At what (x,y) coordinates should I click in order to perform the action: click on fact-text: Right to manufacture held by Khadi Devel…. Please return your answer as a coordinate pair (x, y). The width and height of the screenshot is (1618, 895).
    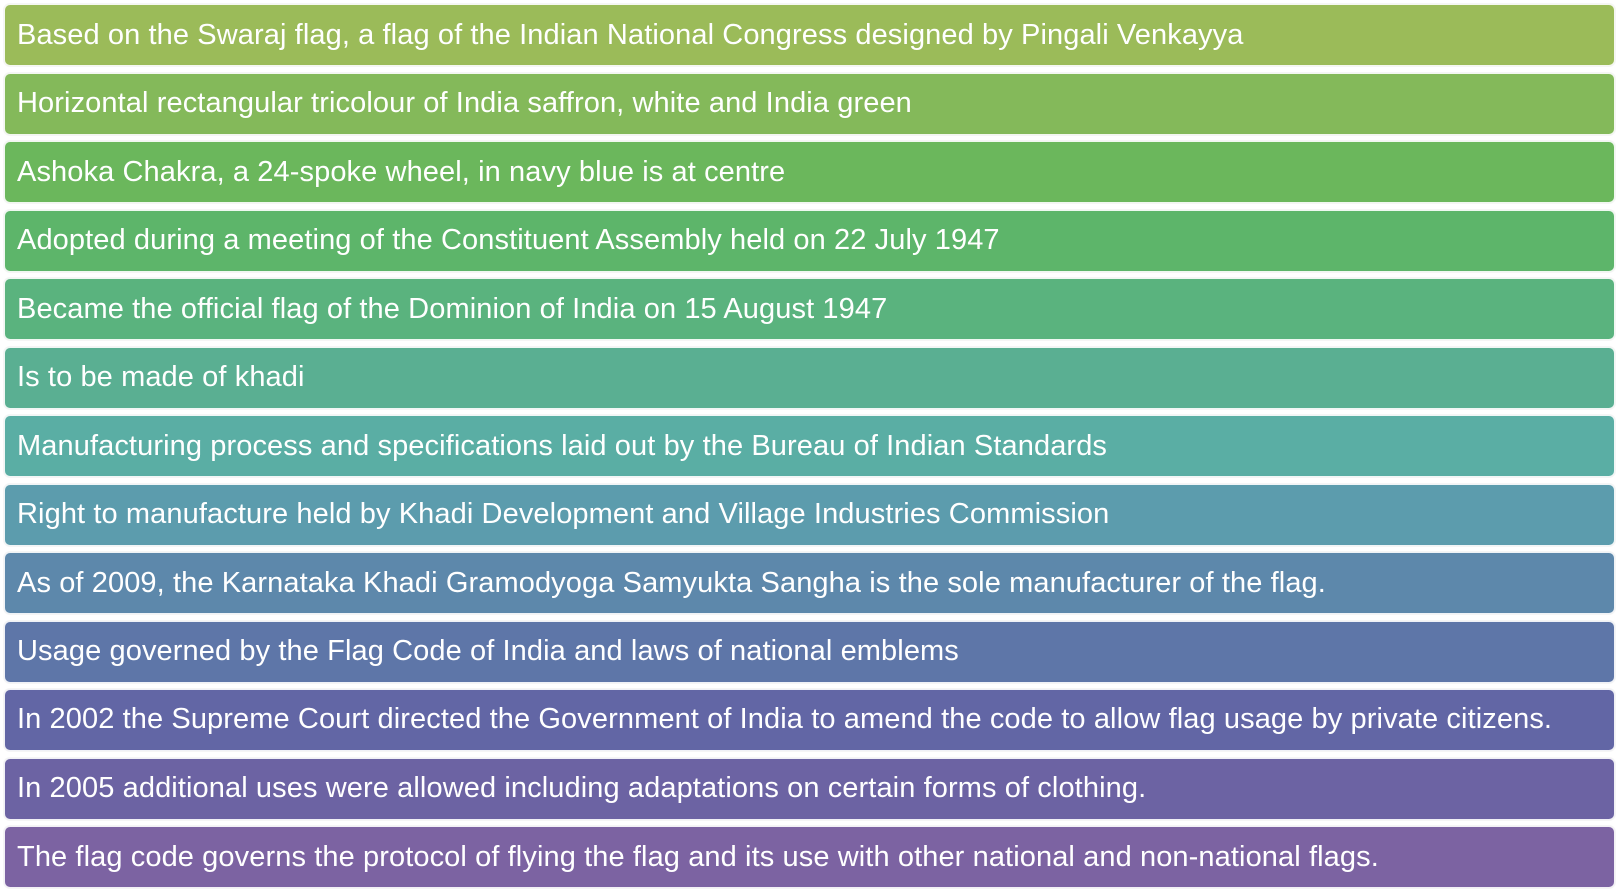
    Looking at the image, I should click on (563, 514).